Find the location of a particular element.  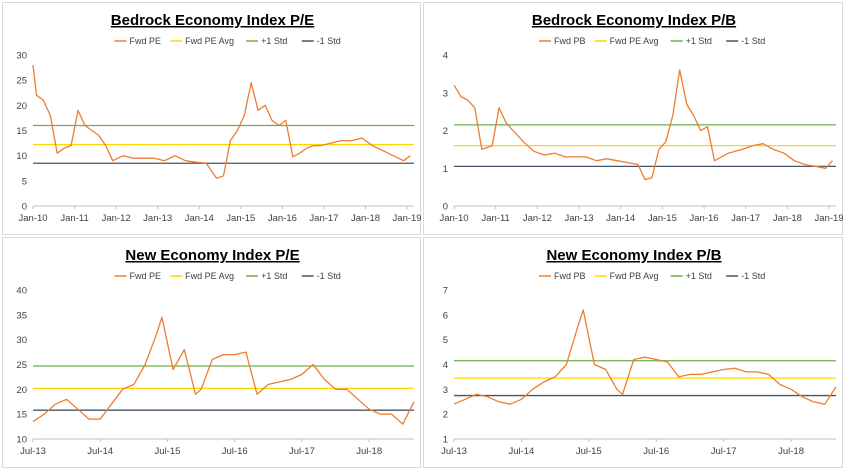

legend: Fwd PB Fwd PE Avg +1 Std -1 Std is located at coordinates (652, 41).